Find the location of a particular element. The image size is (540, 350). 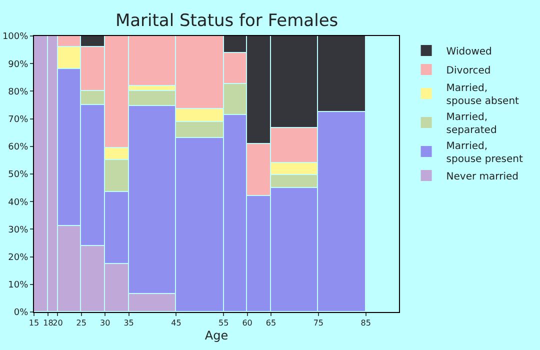

x-tick-label: 55 is located at coordinates (223, 323).